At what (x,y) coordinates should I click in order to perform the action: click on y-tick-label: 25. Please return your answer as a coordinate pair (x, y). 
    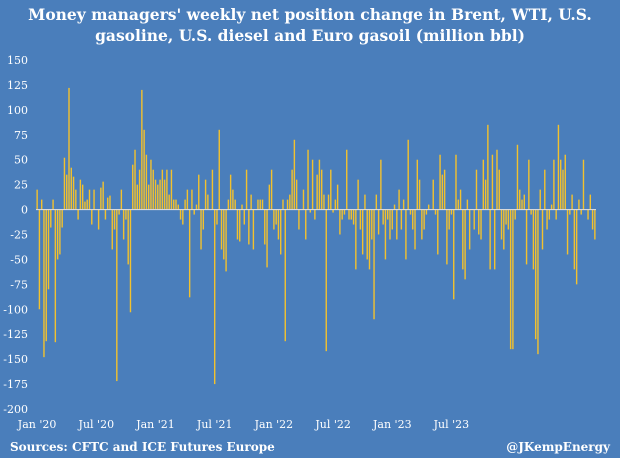
    Looking at the image, I should click on (21, 185).